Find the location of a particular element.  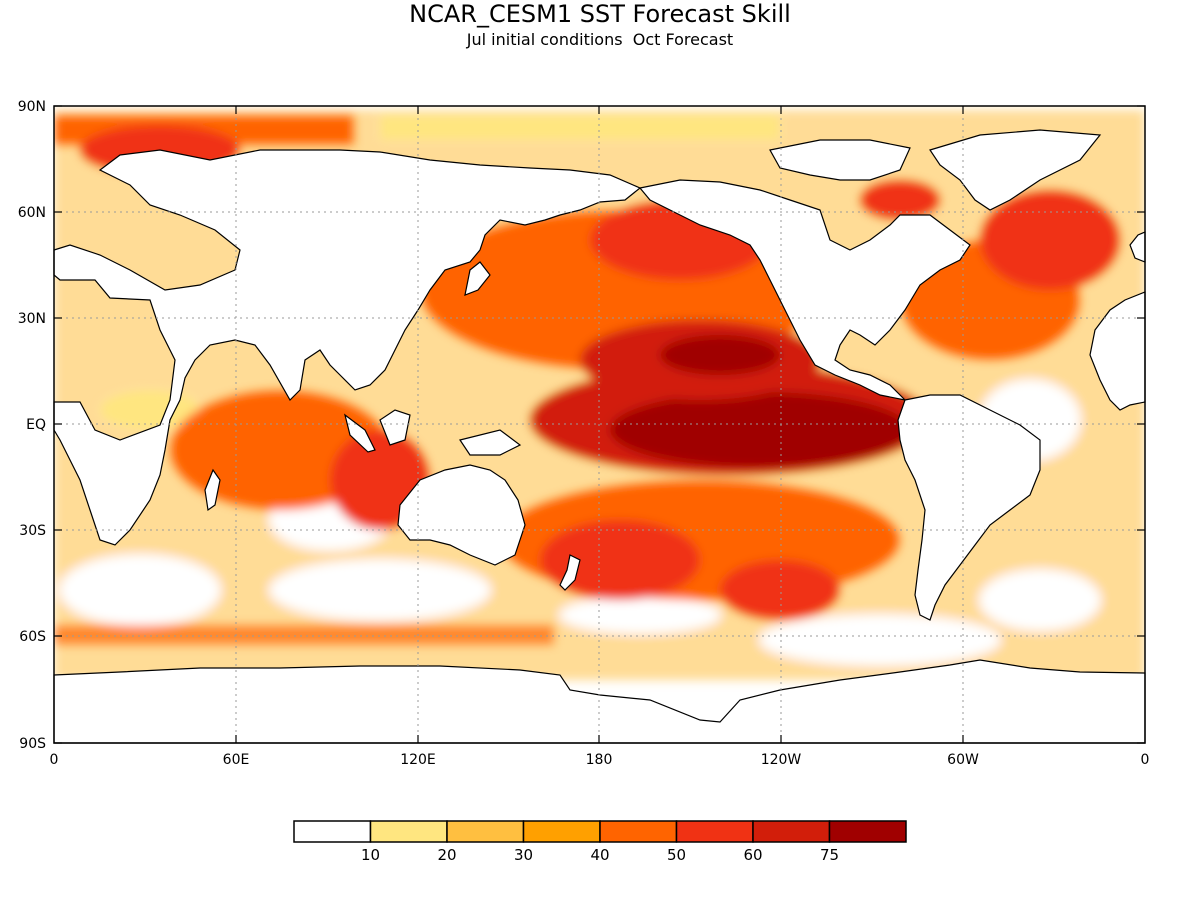

lat-label-30n: 30N is located at coordinates (32, 319).